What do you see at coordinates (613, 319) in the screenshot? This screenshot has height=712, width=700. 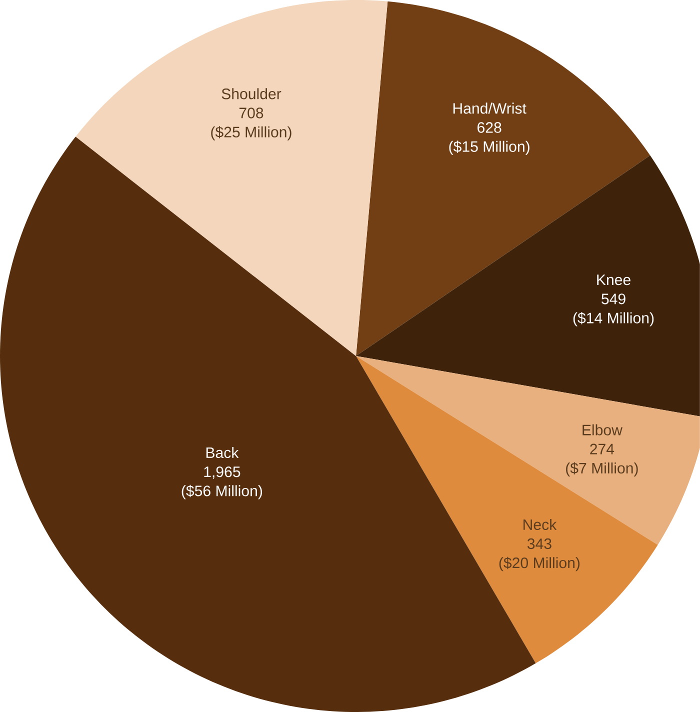 I see `text: ($14 Million)` at bounding box center [613, 319].